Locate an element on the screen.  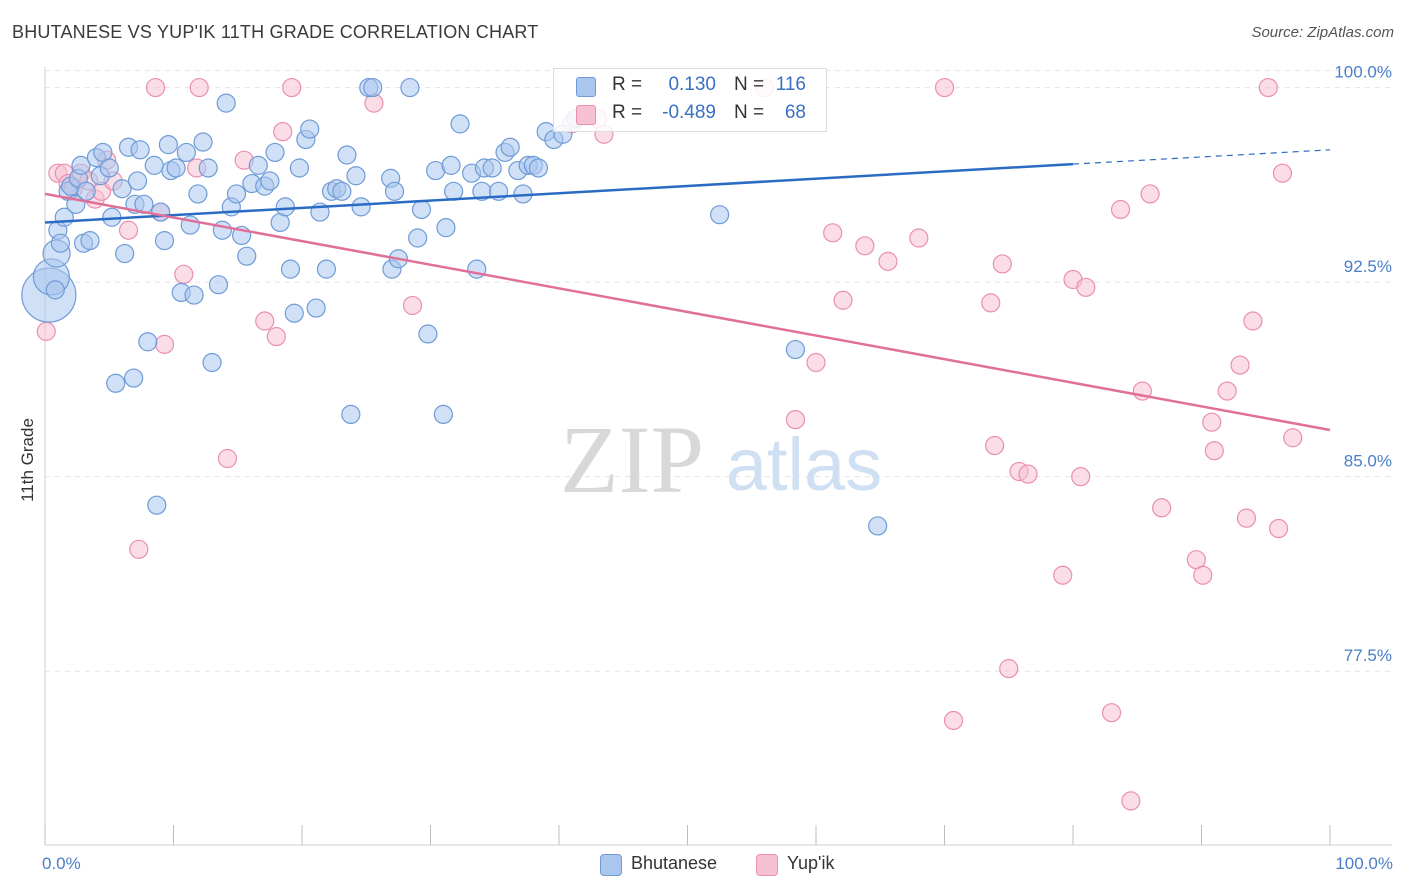
watermark-zip: ZIP is located at coordinates (632, 459).